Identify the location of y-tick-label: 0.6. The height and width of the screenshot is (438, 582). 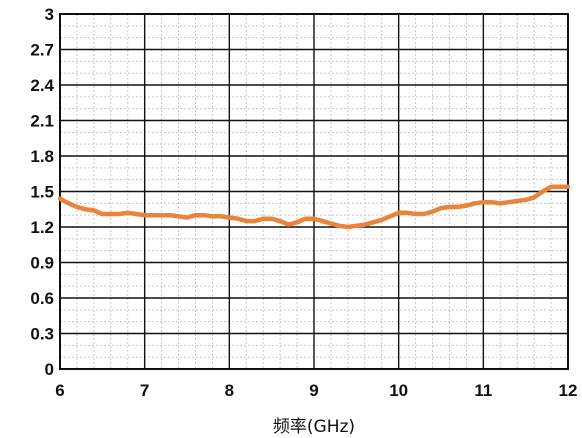
(42, 298).